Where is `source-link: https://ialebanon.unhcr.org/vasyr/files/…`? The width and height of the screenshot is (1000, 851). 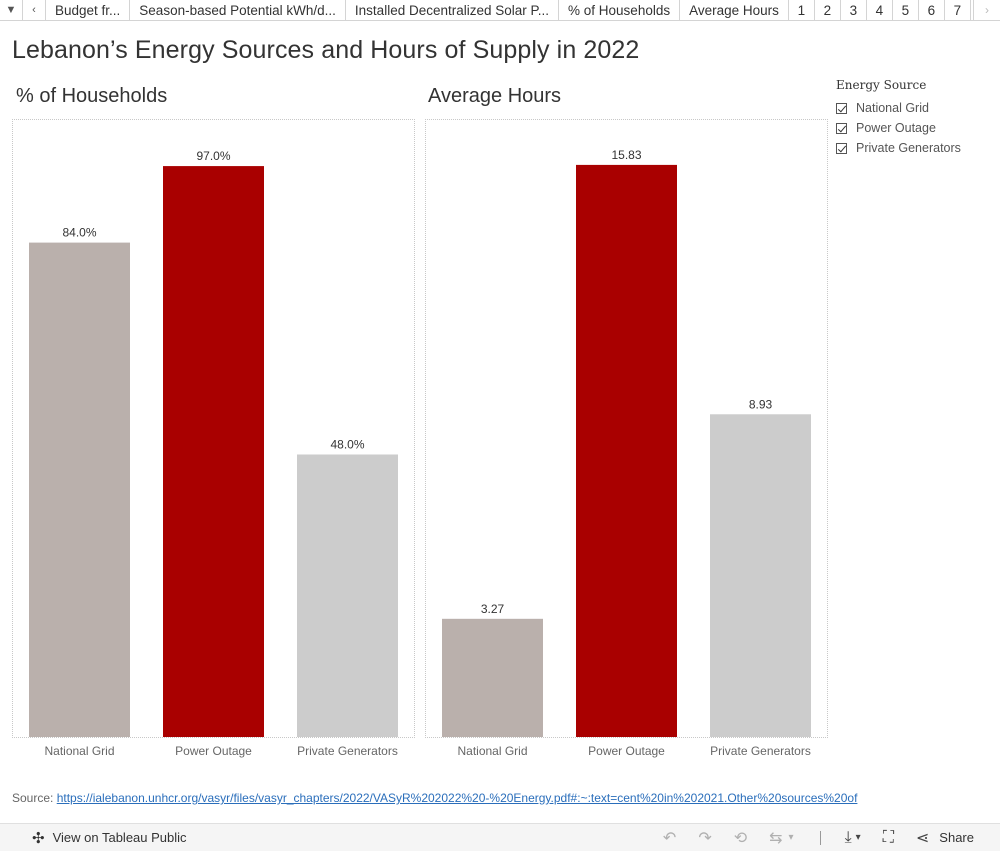 source-link: https://ialebanon.unhcr.org/vasyr/files/… is located at coordinates (457, 798).